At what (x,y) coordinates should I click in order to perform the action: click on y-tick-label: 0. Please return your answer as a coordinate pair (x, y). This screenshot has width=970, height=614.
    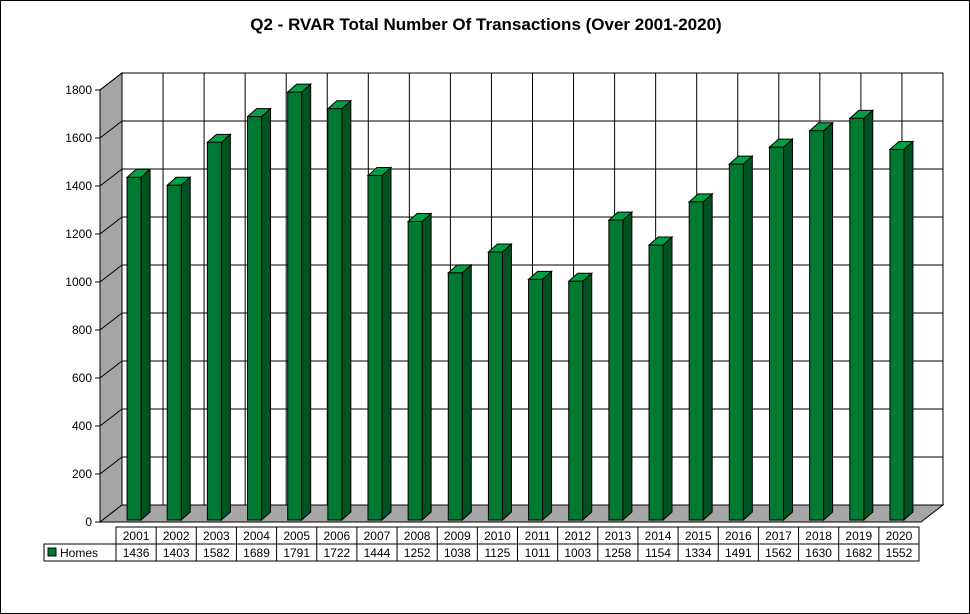
    Looking at the image, I should click on (88, 522).